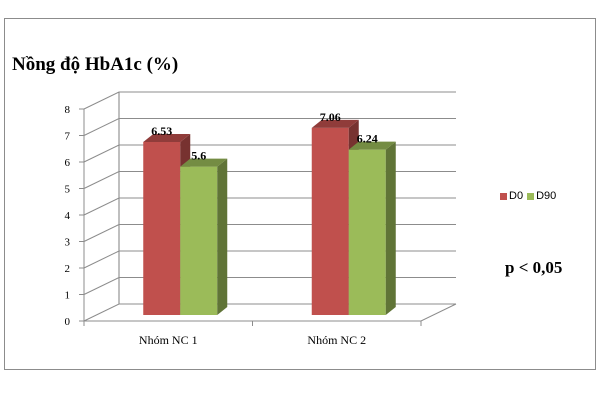 The width and height of the screenshot is (600, 400). I want to click on legend: D0 D90, so click(530, 196).